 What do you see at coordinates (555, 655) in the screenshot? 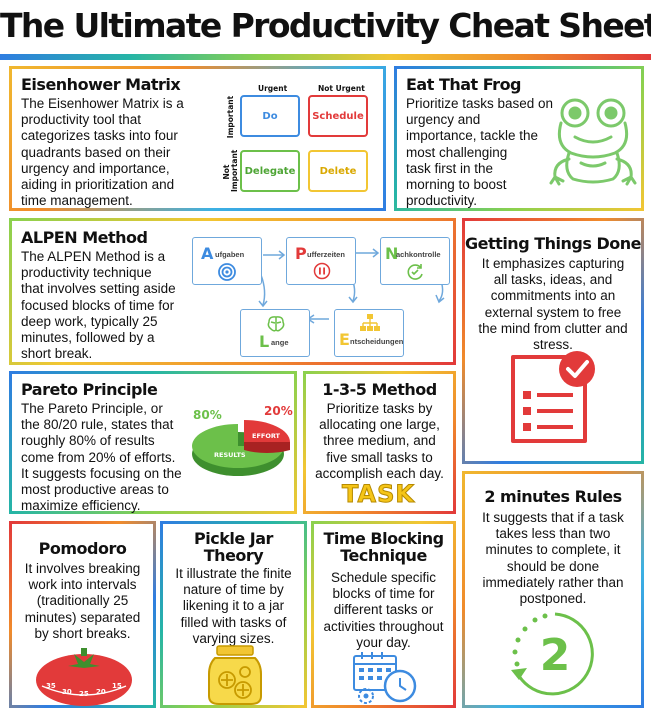
I see `clock-number: 2` at bounding box center [555, 655].